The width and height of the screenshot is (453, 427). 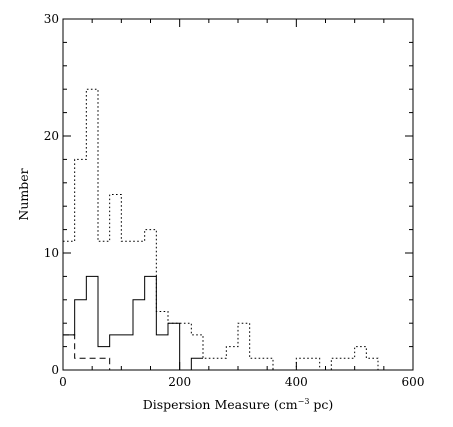 I want to click on y-tick-label: 30, so click(x=51, y=19).